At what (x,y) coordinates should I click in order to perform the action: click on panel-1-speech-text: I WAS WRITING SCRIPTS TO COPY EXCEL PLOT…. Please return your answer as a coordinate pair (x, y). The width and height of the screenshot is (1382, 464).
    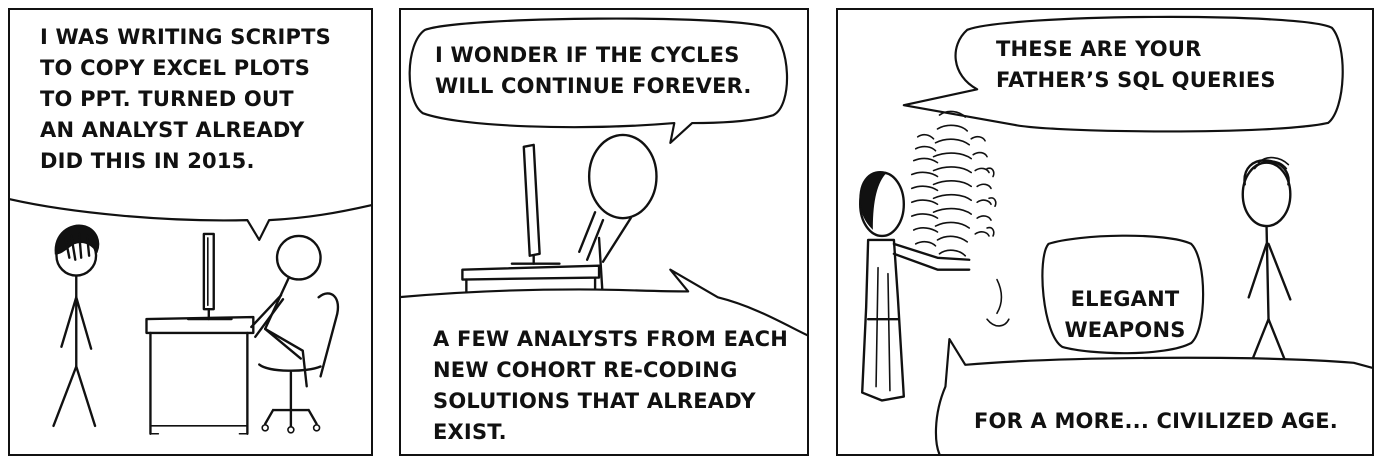
    Looking at the image, I should click on (186, 99).